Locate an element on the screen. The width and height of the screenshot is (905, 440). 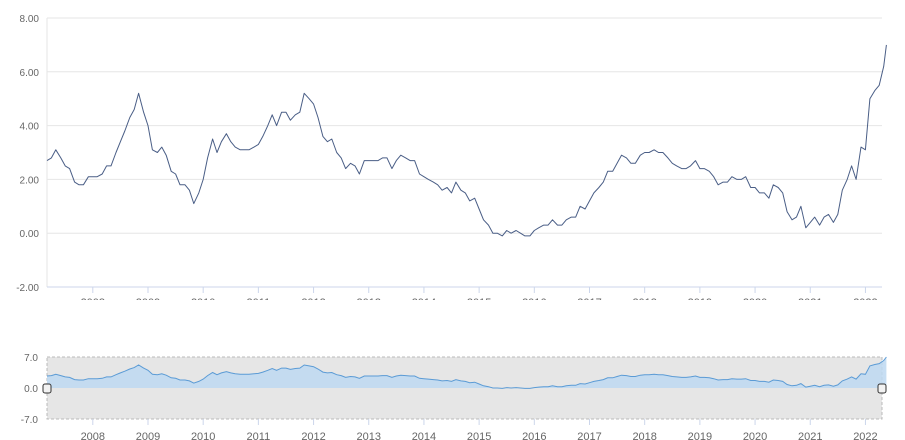
y-tick-label: 2.00 is located at coordinates (30, 180).